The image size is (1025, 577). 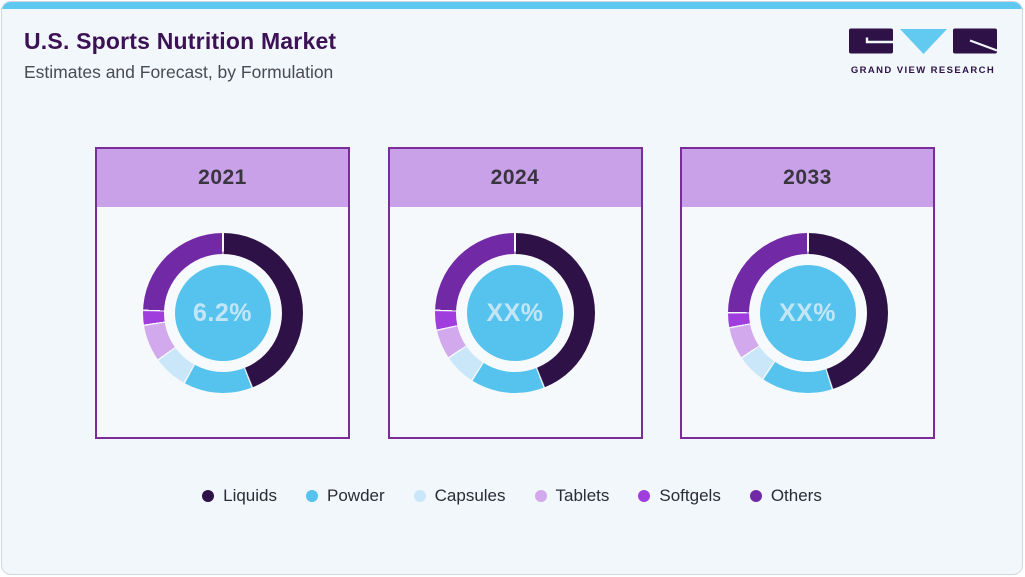 I want to click on donut-chart-2024: XX%, so click(x=515, y=313).